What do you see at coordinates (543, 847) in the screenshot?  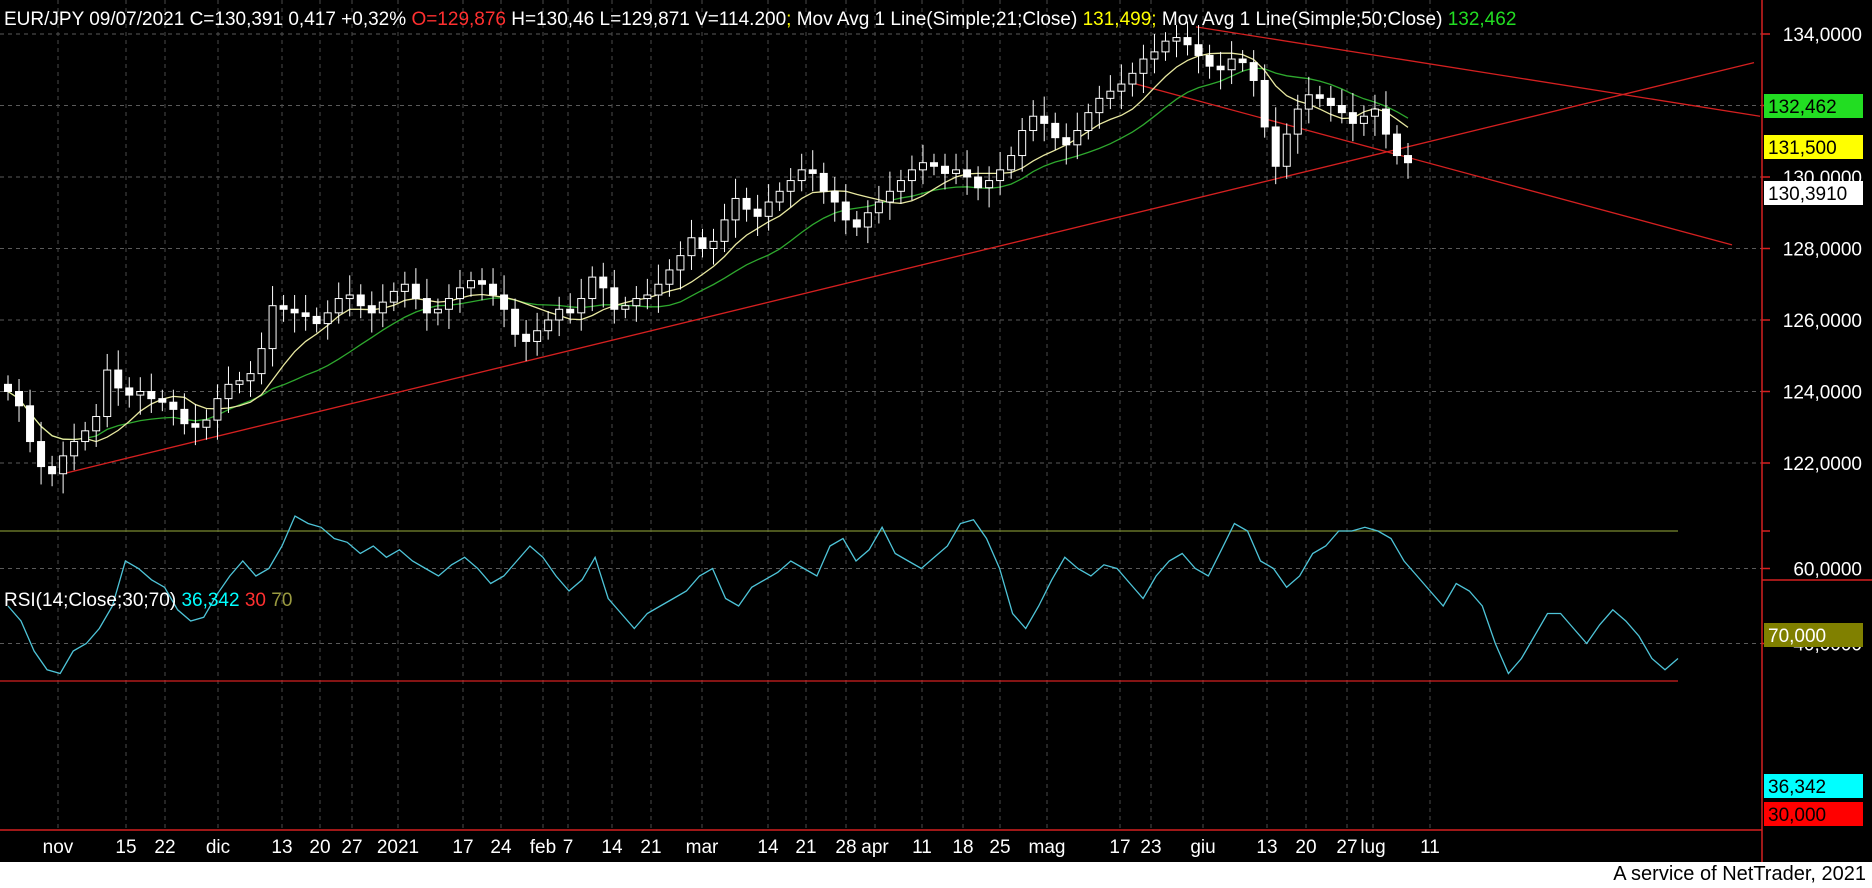 I see `time-tick-label: feb` at bounding box center [543, 847].